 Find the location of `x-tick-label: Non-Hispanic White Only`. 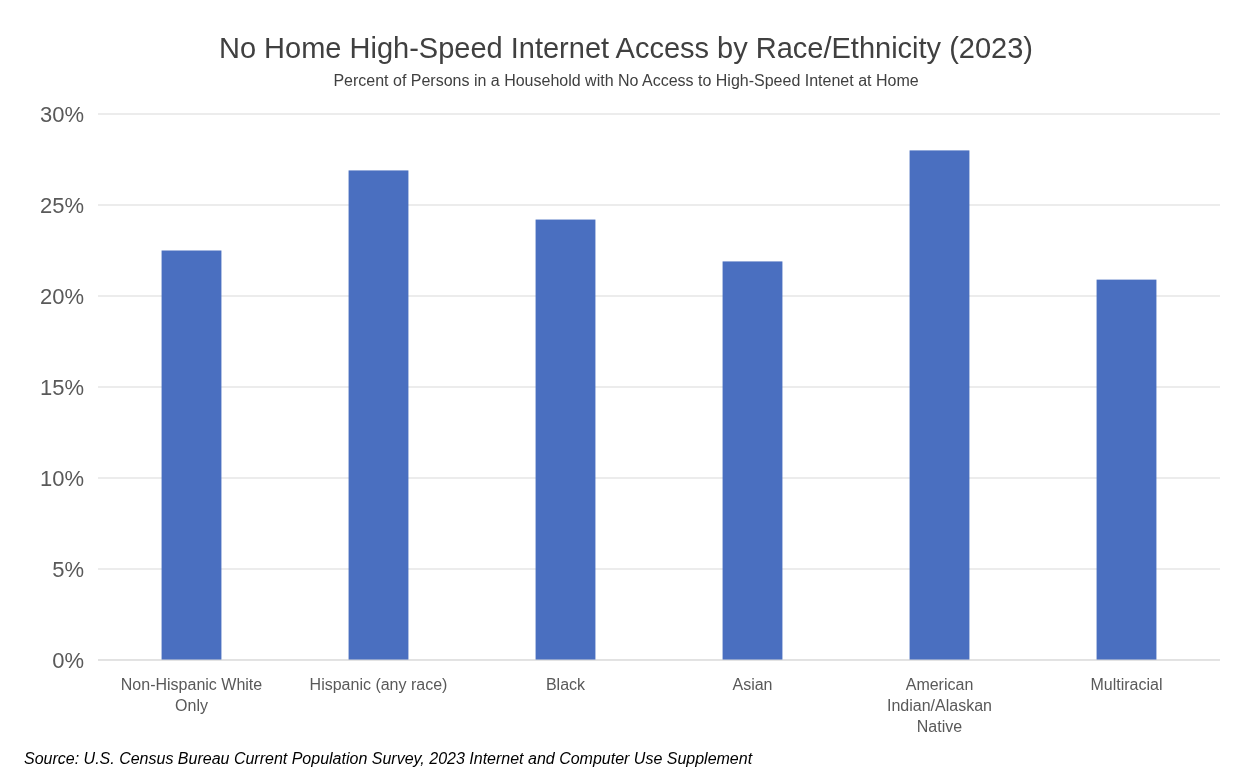

x-tick-label: Non-Hispanic White Only is located at coordinates (191, 695).